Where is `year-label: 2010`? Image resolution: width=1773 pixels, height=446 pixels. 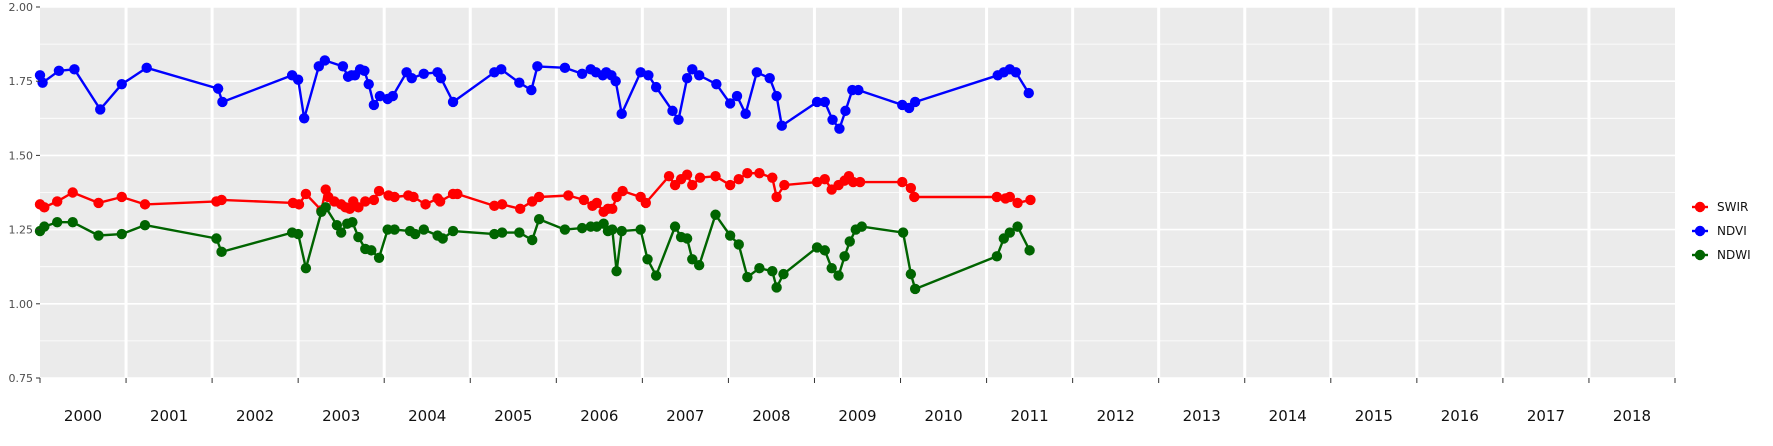
year-label: 2010 is located at coordinates (943, 416).